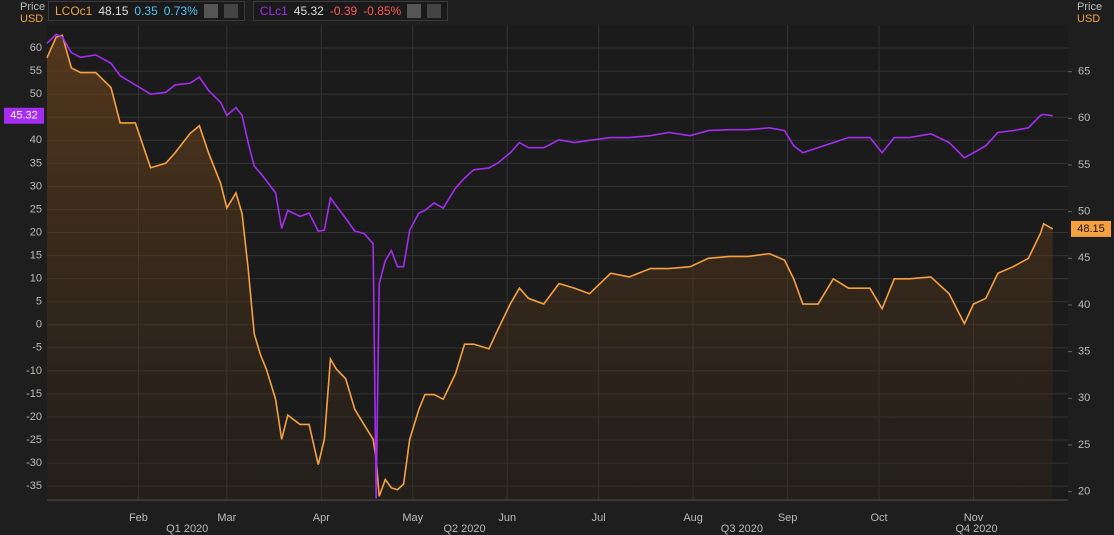  What do you see at coordinates (36, 255) in the screenshot?
I see `y-tick-label: 15` at bounding box center [36, 255].